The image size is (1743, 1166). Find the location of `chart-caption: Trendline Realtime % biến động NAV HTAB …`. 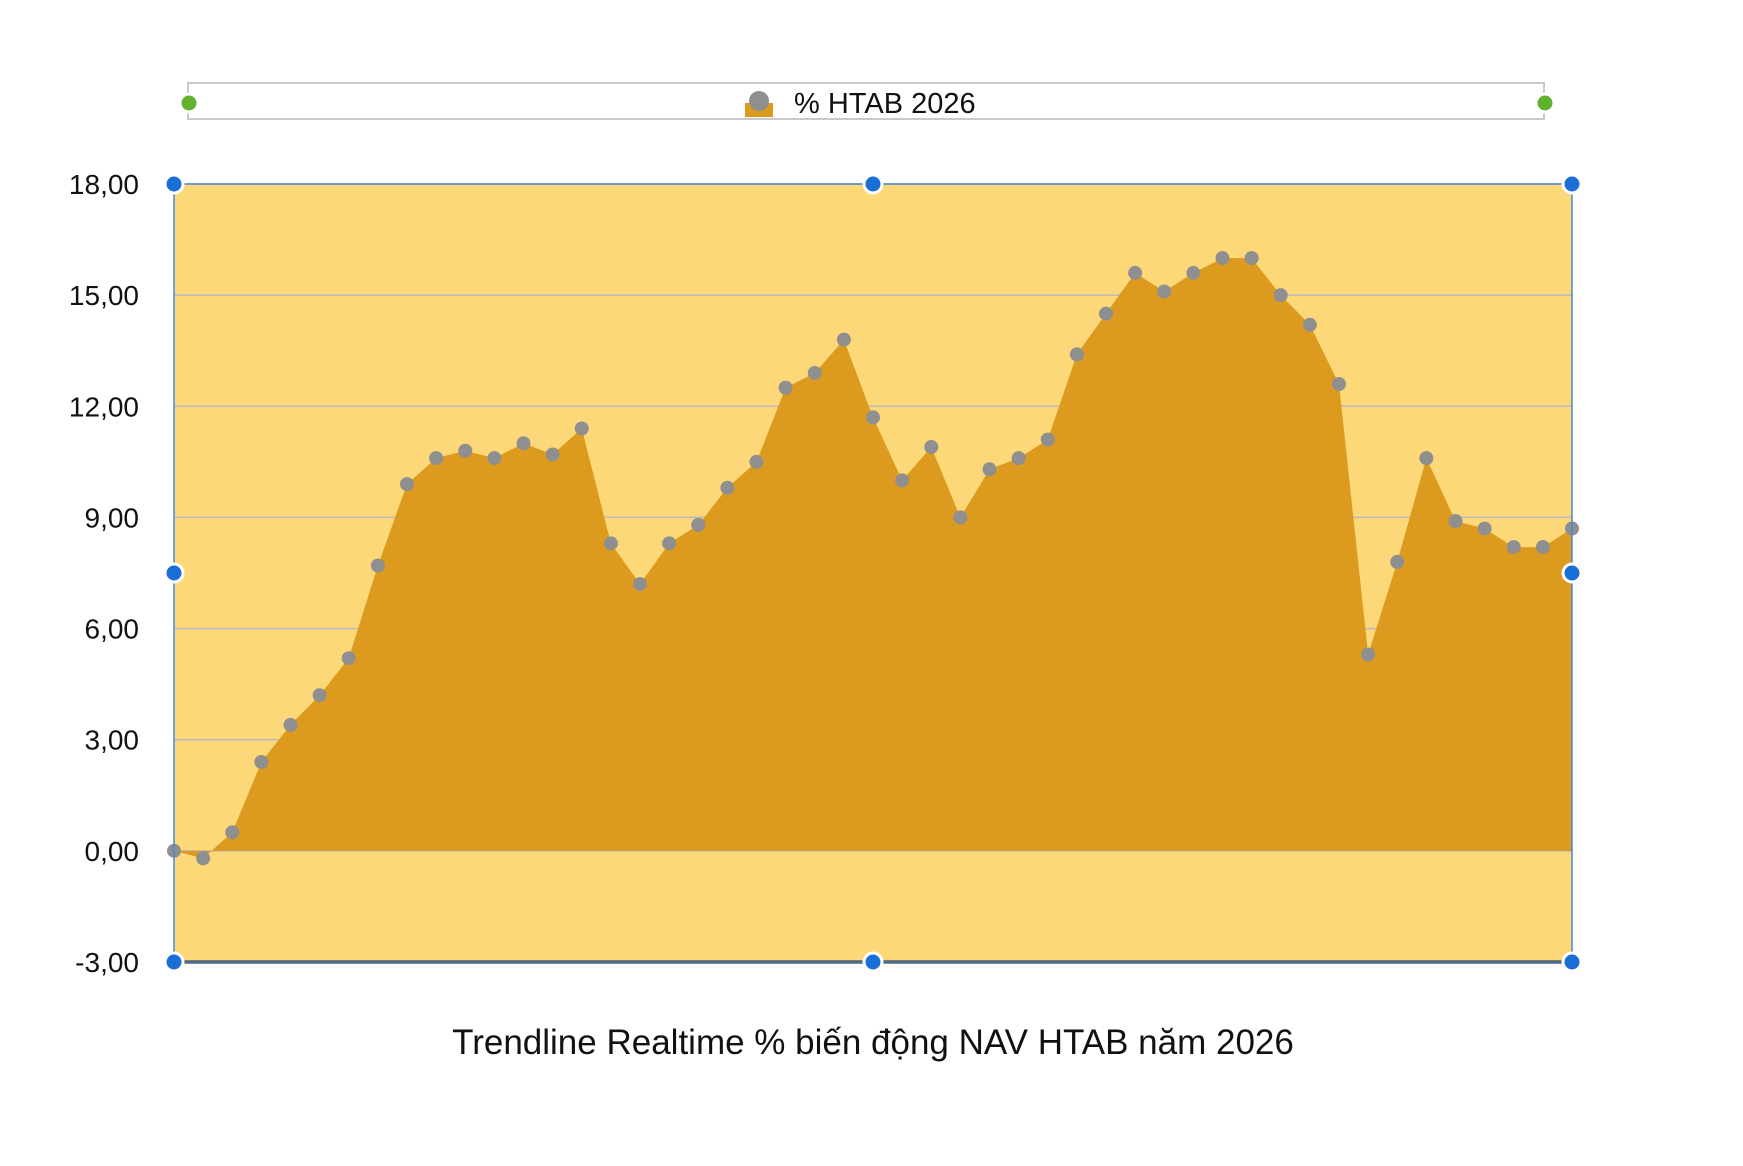

chart-caption: Trendline Realtime % biến động NAV HTAB … is located at coordinates (873, 1042).